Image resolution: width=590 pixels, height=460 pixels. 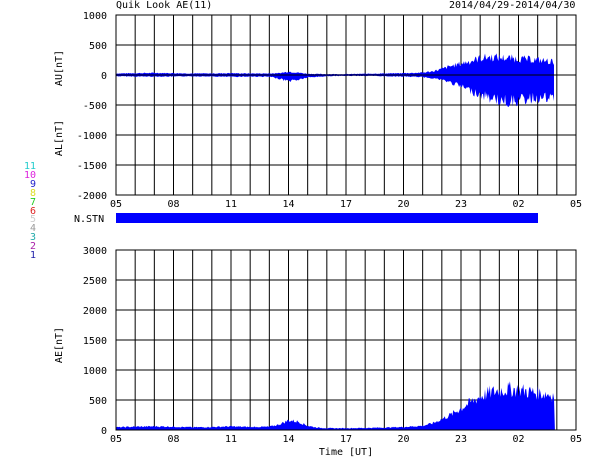 What do you see at coordinates (95, 16) in the screenshot?
I see `au-al-y-tick-label: 1000` at bounding box center [95, 16].